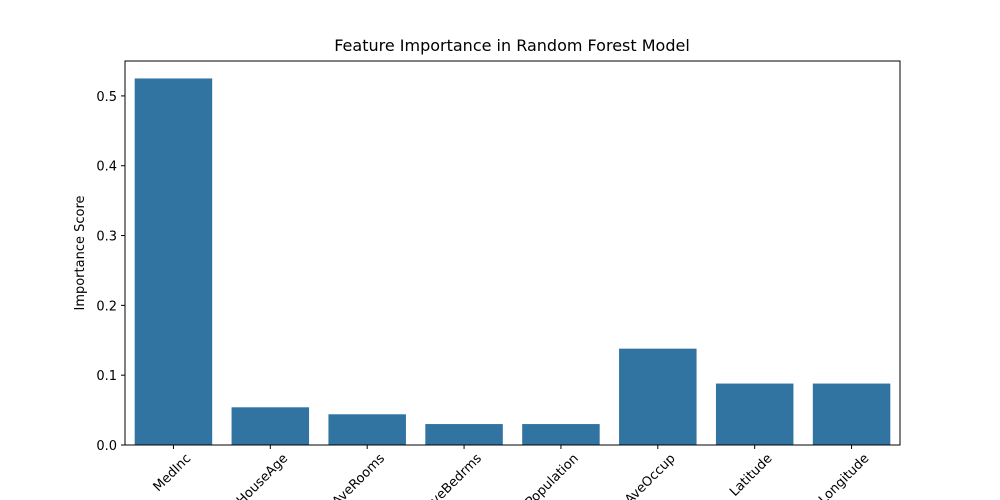 The image size is (1000, 500). I want to click on bar-population, so click(561, 434).